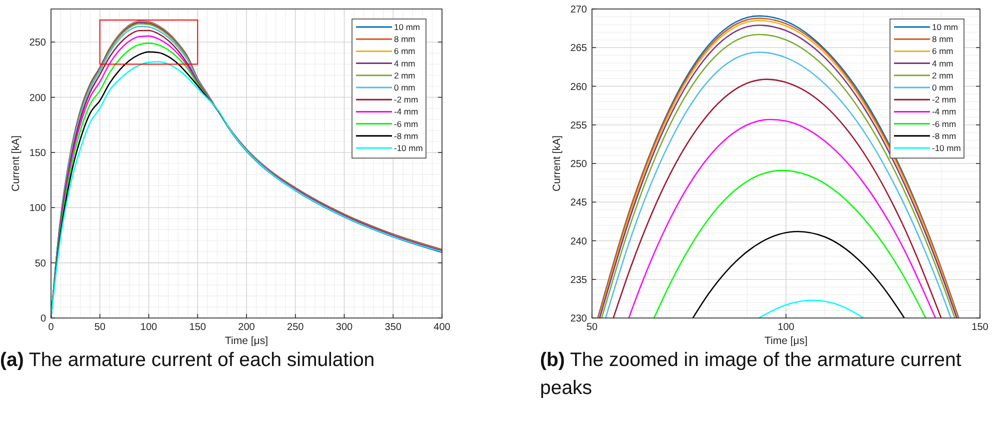  I want to click on y-tick-label: 150, so click(37, 153).